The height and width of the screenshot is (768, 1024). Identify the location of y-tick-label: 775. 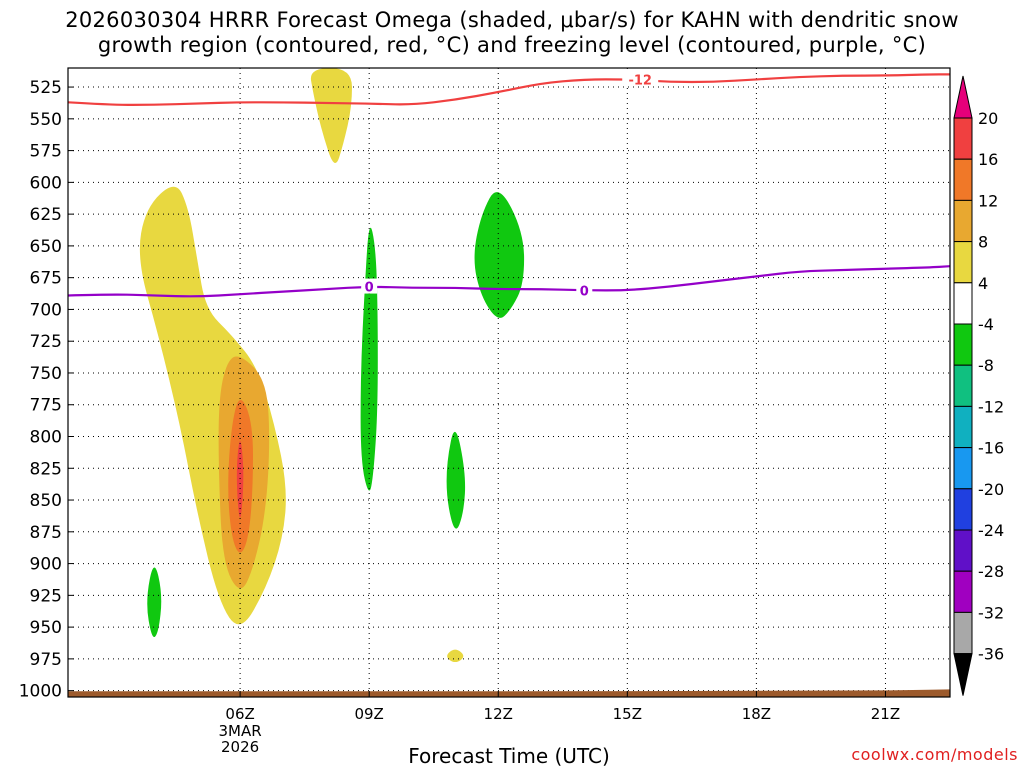
(46, 406).